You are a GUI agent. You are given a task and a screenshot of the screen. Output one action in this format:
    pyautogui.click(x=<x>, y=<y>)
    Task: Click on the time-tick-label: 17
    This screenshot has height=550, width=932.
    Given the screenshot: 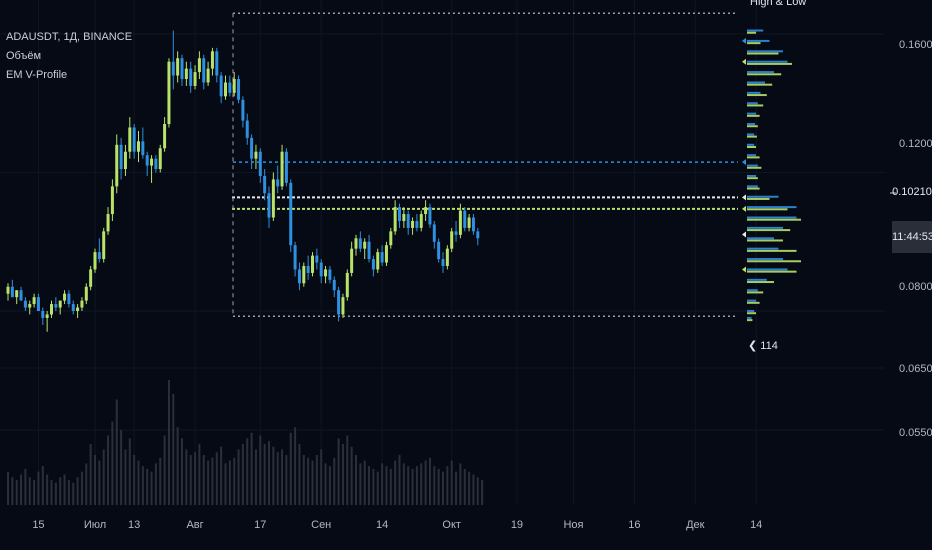 What is the action you would take?
    pyautogui.click(x=260, y=525)
    